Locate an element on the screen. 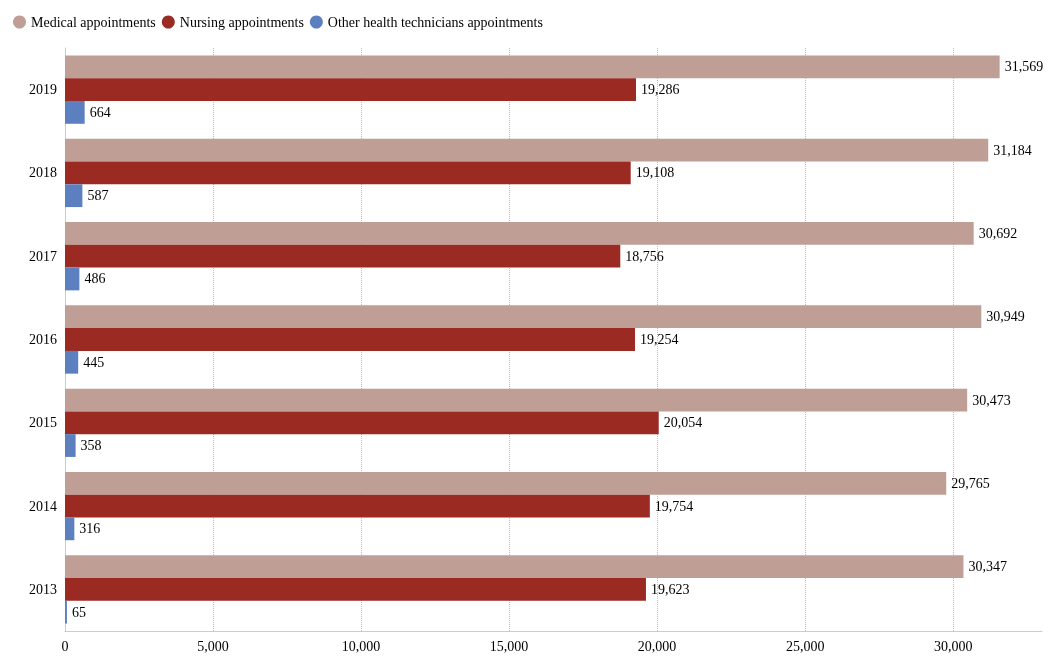 This screenshot has height=667, width=1055. data-label: 358 is located at coordinates (91, 446).